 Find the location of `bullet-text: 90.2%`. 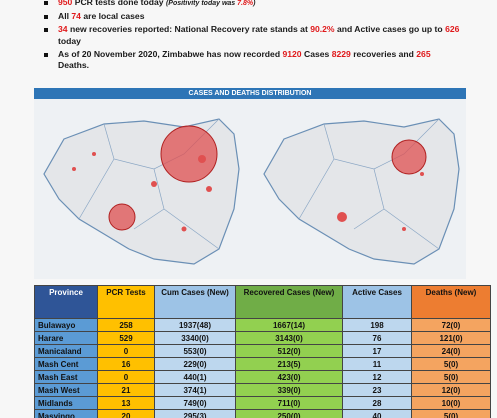

bullet-text: 90.2% is located at coordinates (322, 29).